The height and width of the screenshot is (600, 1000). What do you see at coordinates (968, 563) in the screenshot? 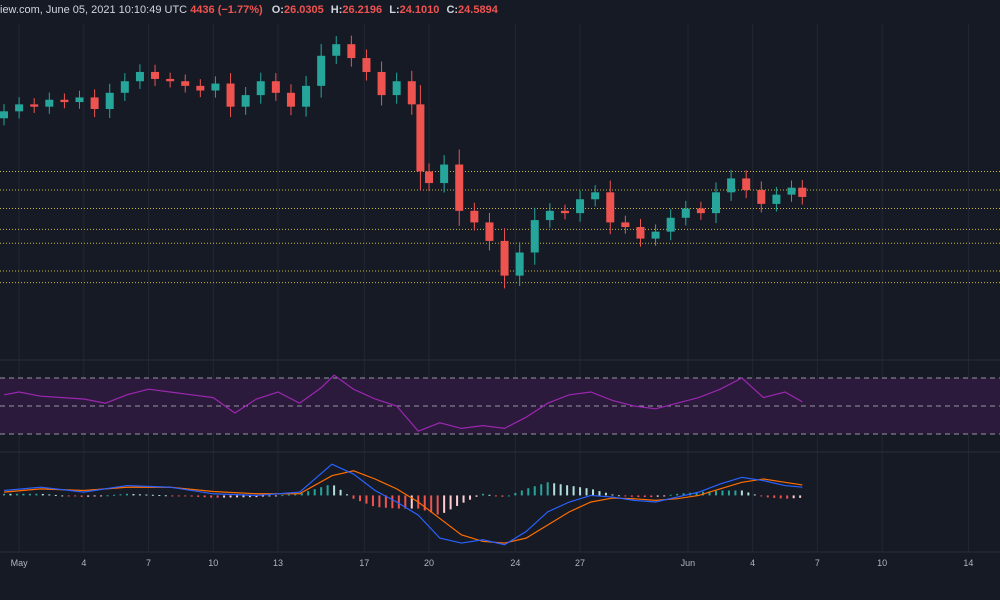
I see `x-tick-label: 14` at bounding box center [968, 563].